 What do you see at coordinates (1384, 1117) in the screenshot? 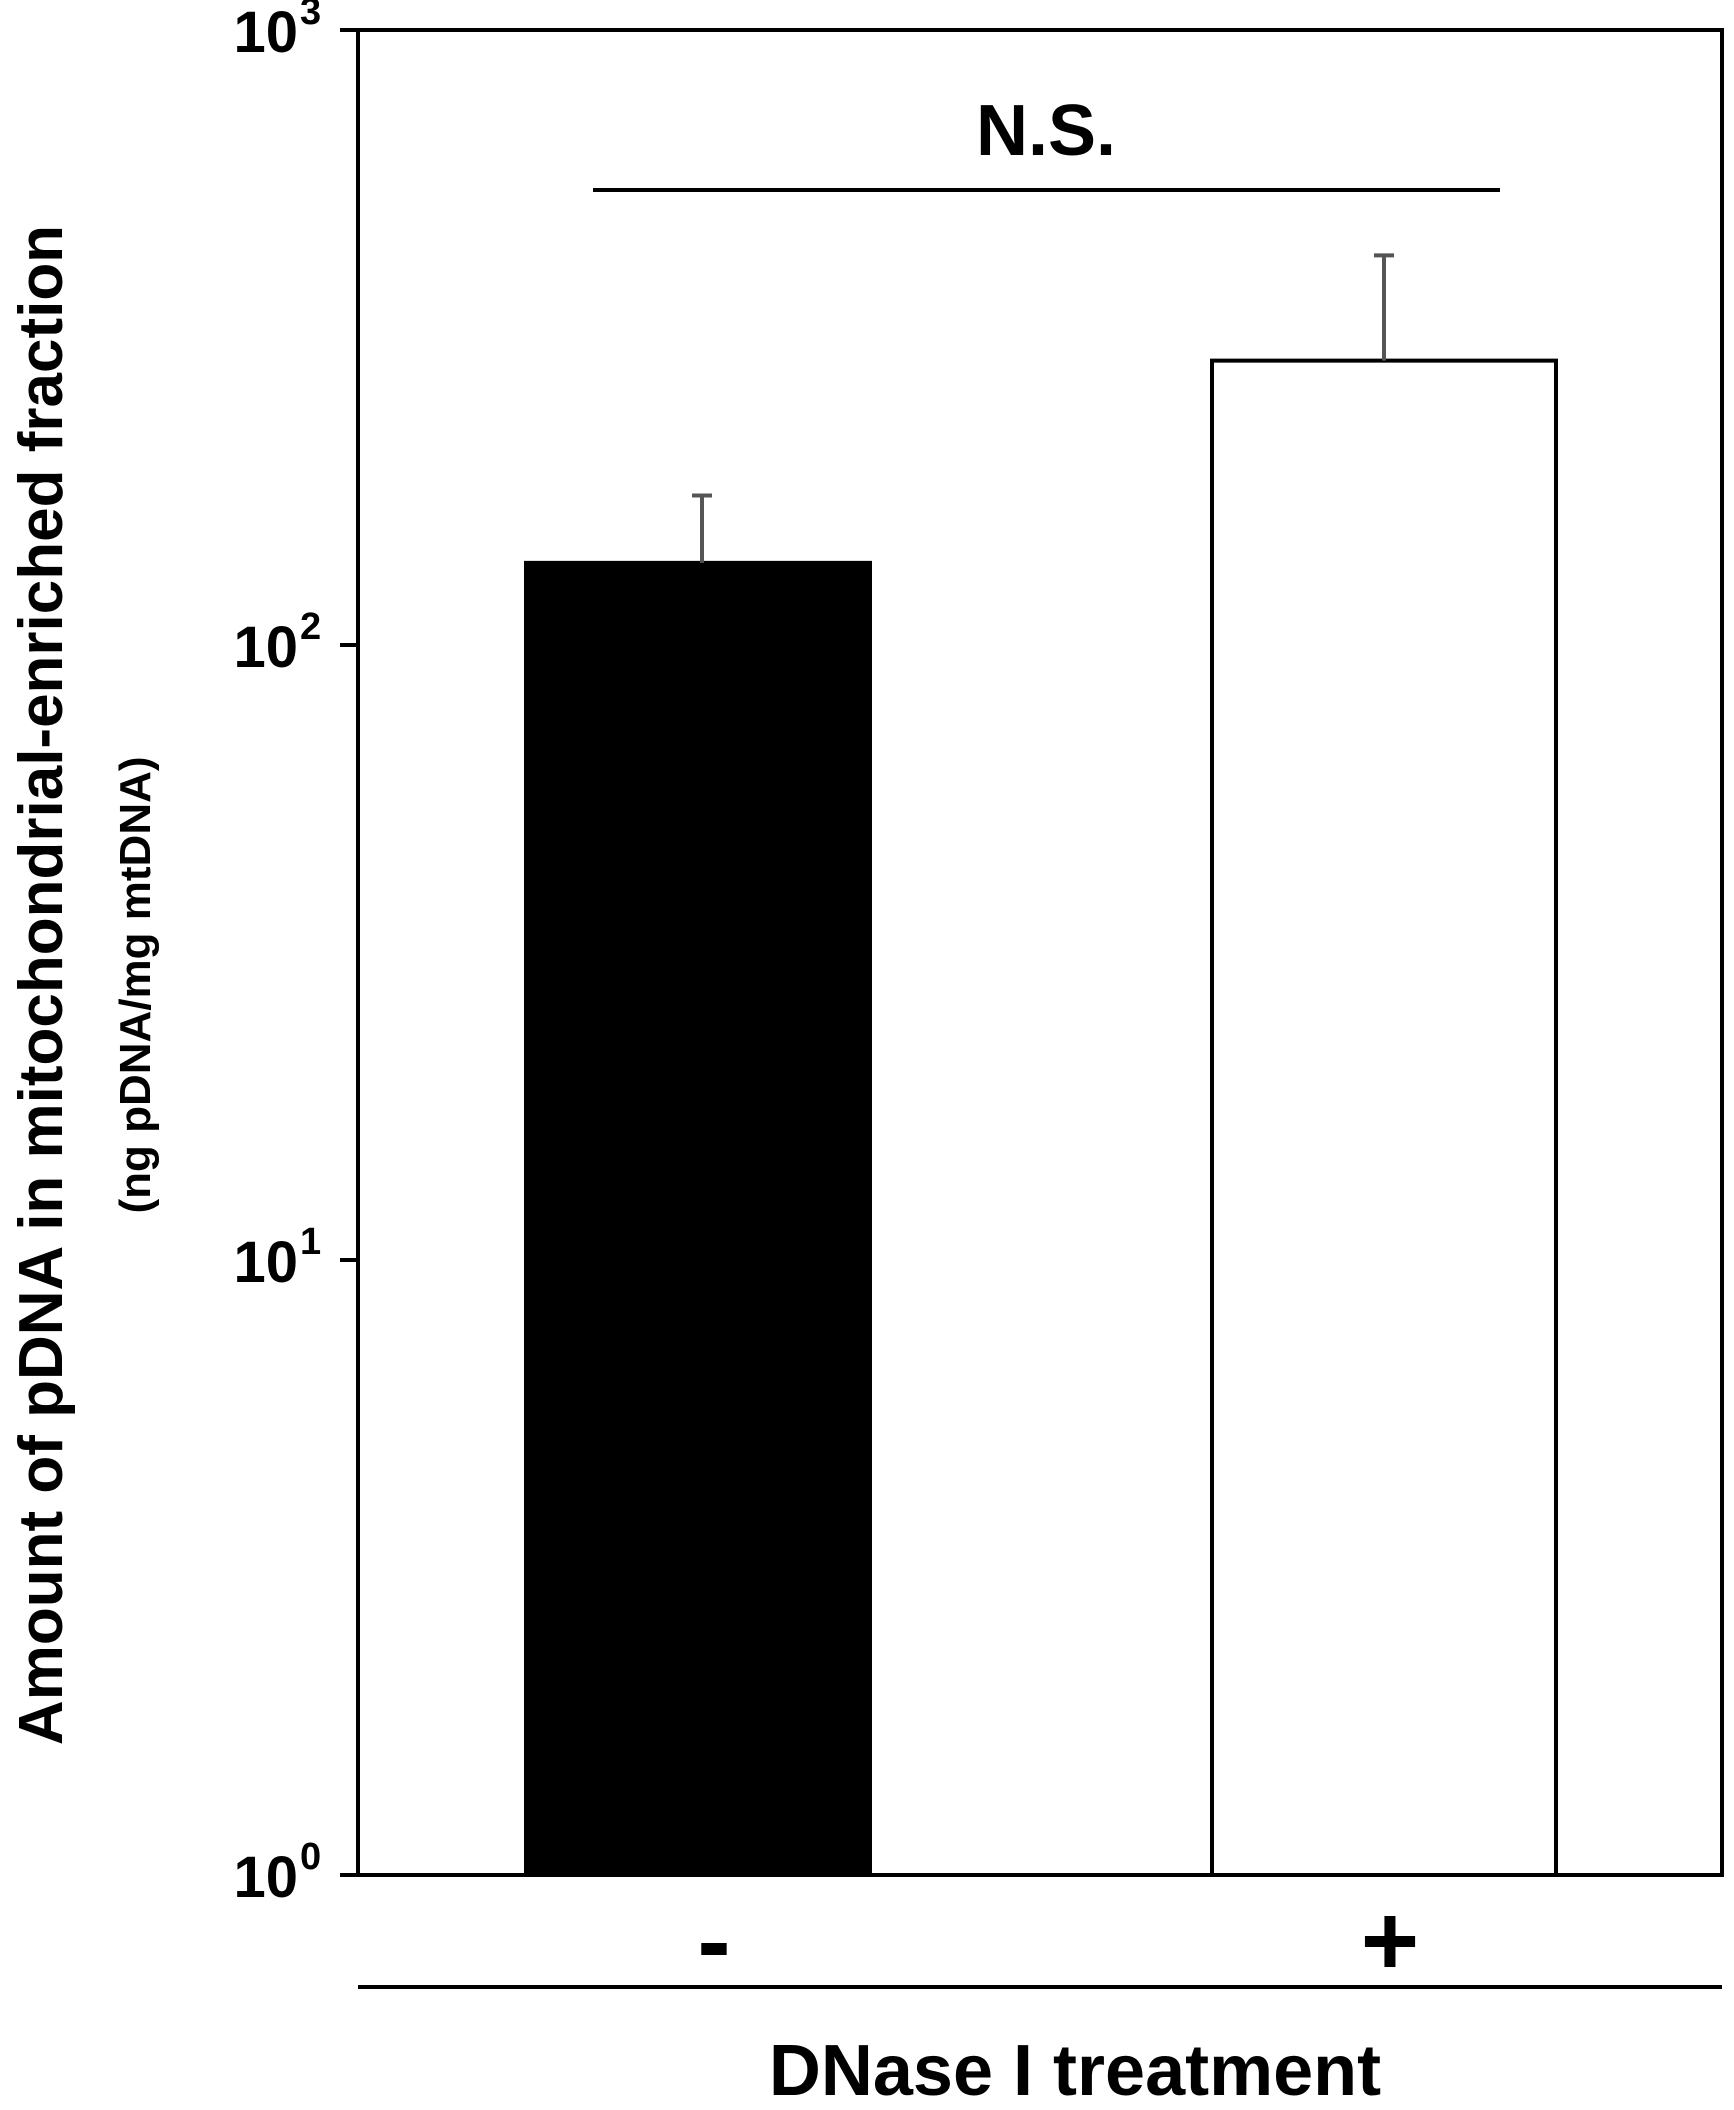
I see `bar-plus` at bounding box center [1384, 1117].